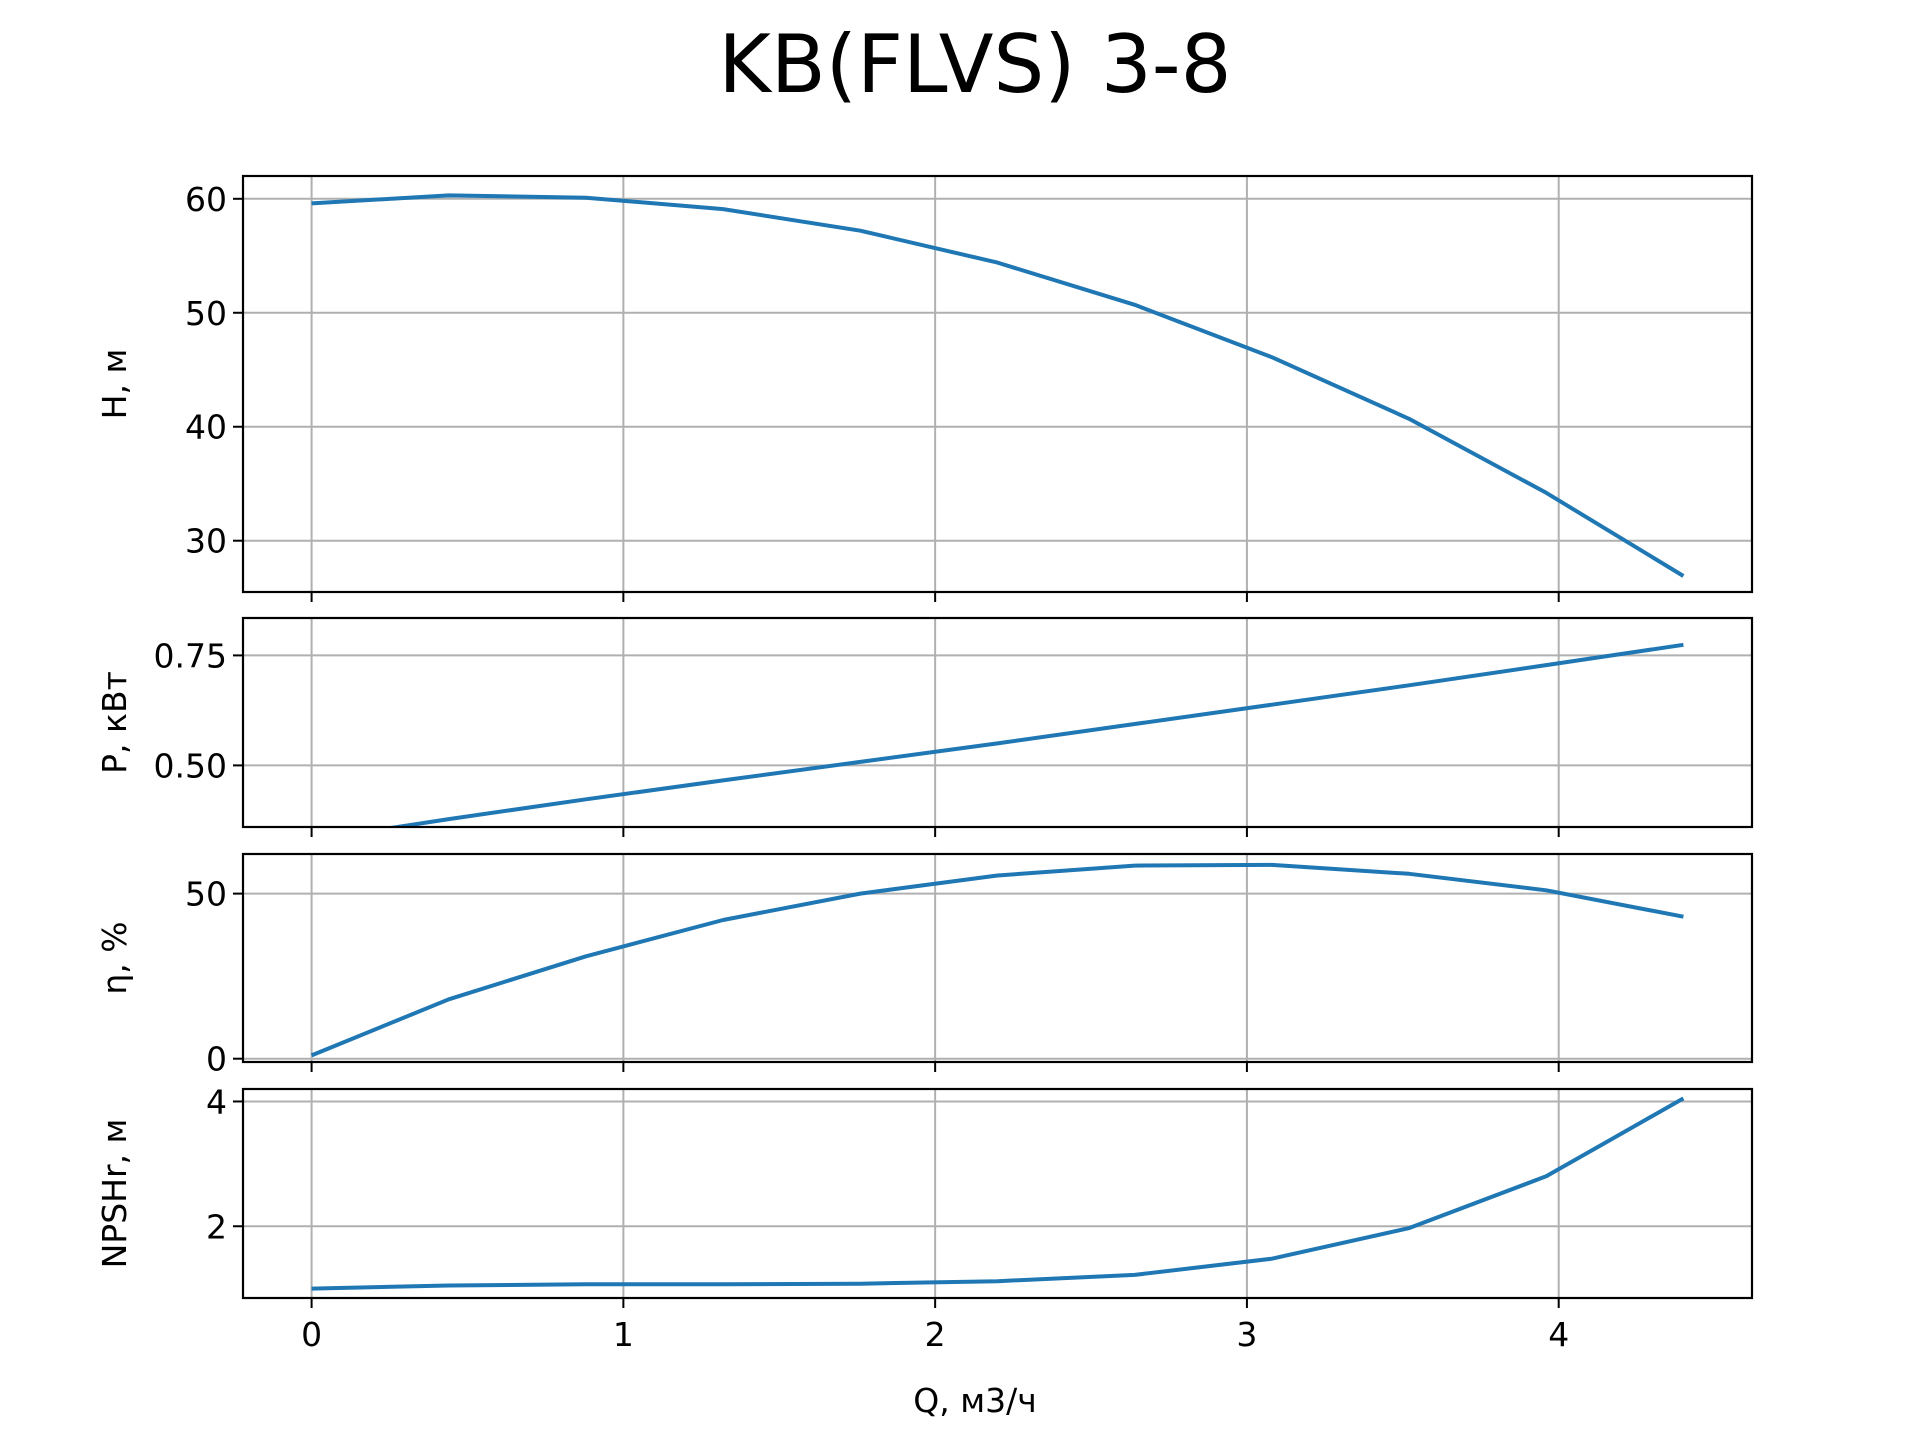 Image resolution: width=1920 pixels, height=1440 pixels. Describe the element at coordinates (206, 199) in the screenshot. I see `y-tick-label: 60` at that location.